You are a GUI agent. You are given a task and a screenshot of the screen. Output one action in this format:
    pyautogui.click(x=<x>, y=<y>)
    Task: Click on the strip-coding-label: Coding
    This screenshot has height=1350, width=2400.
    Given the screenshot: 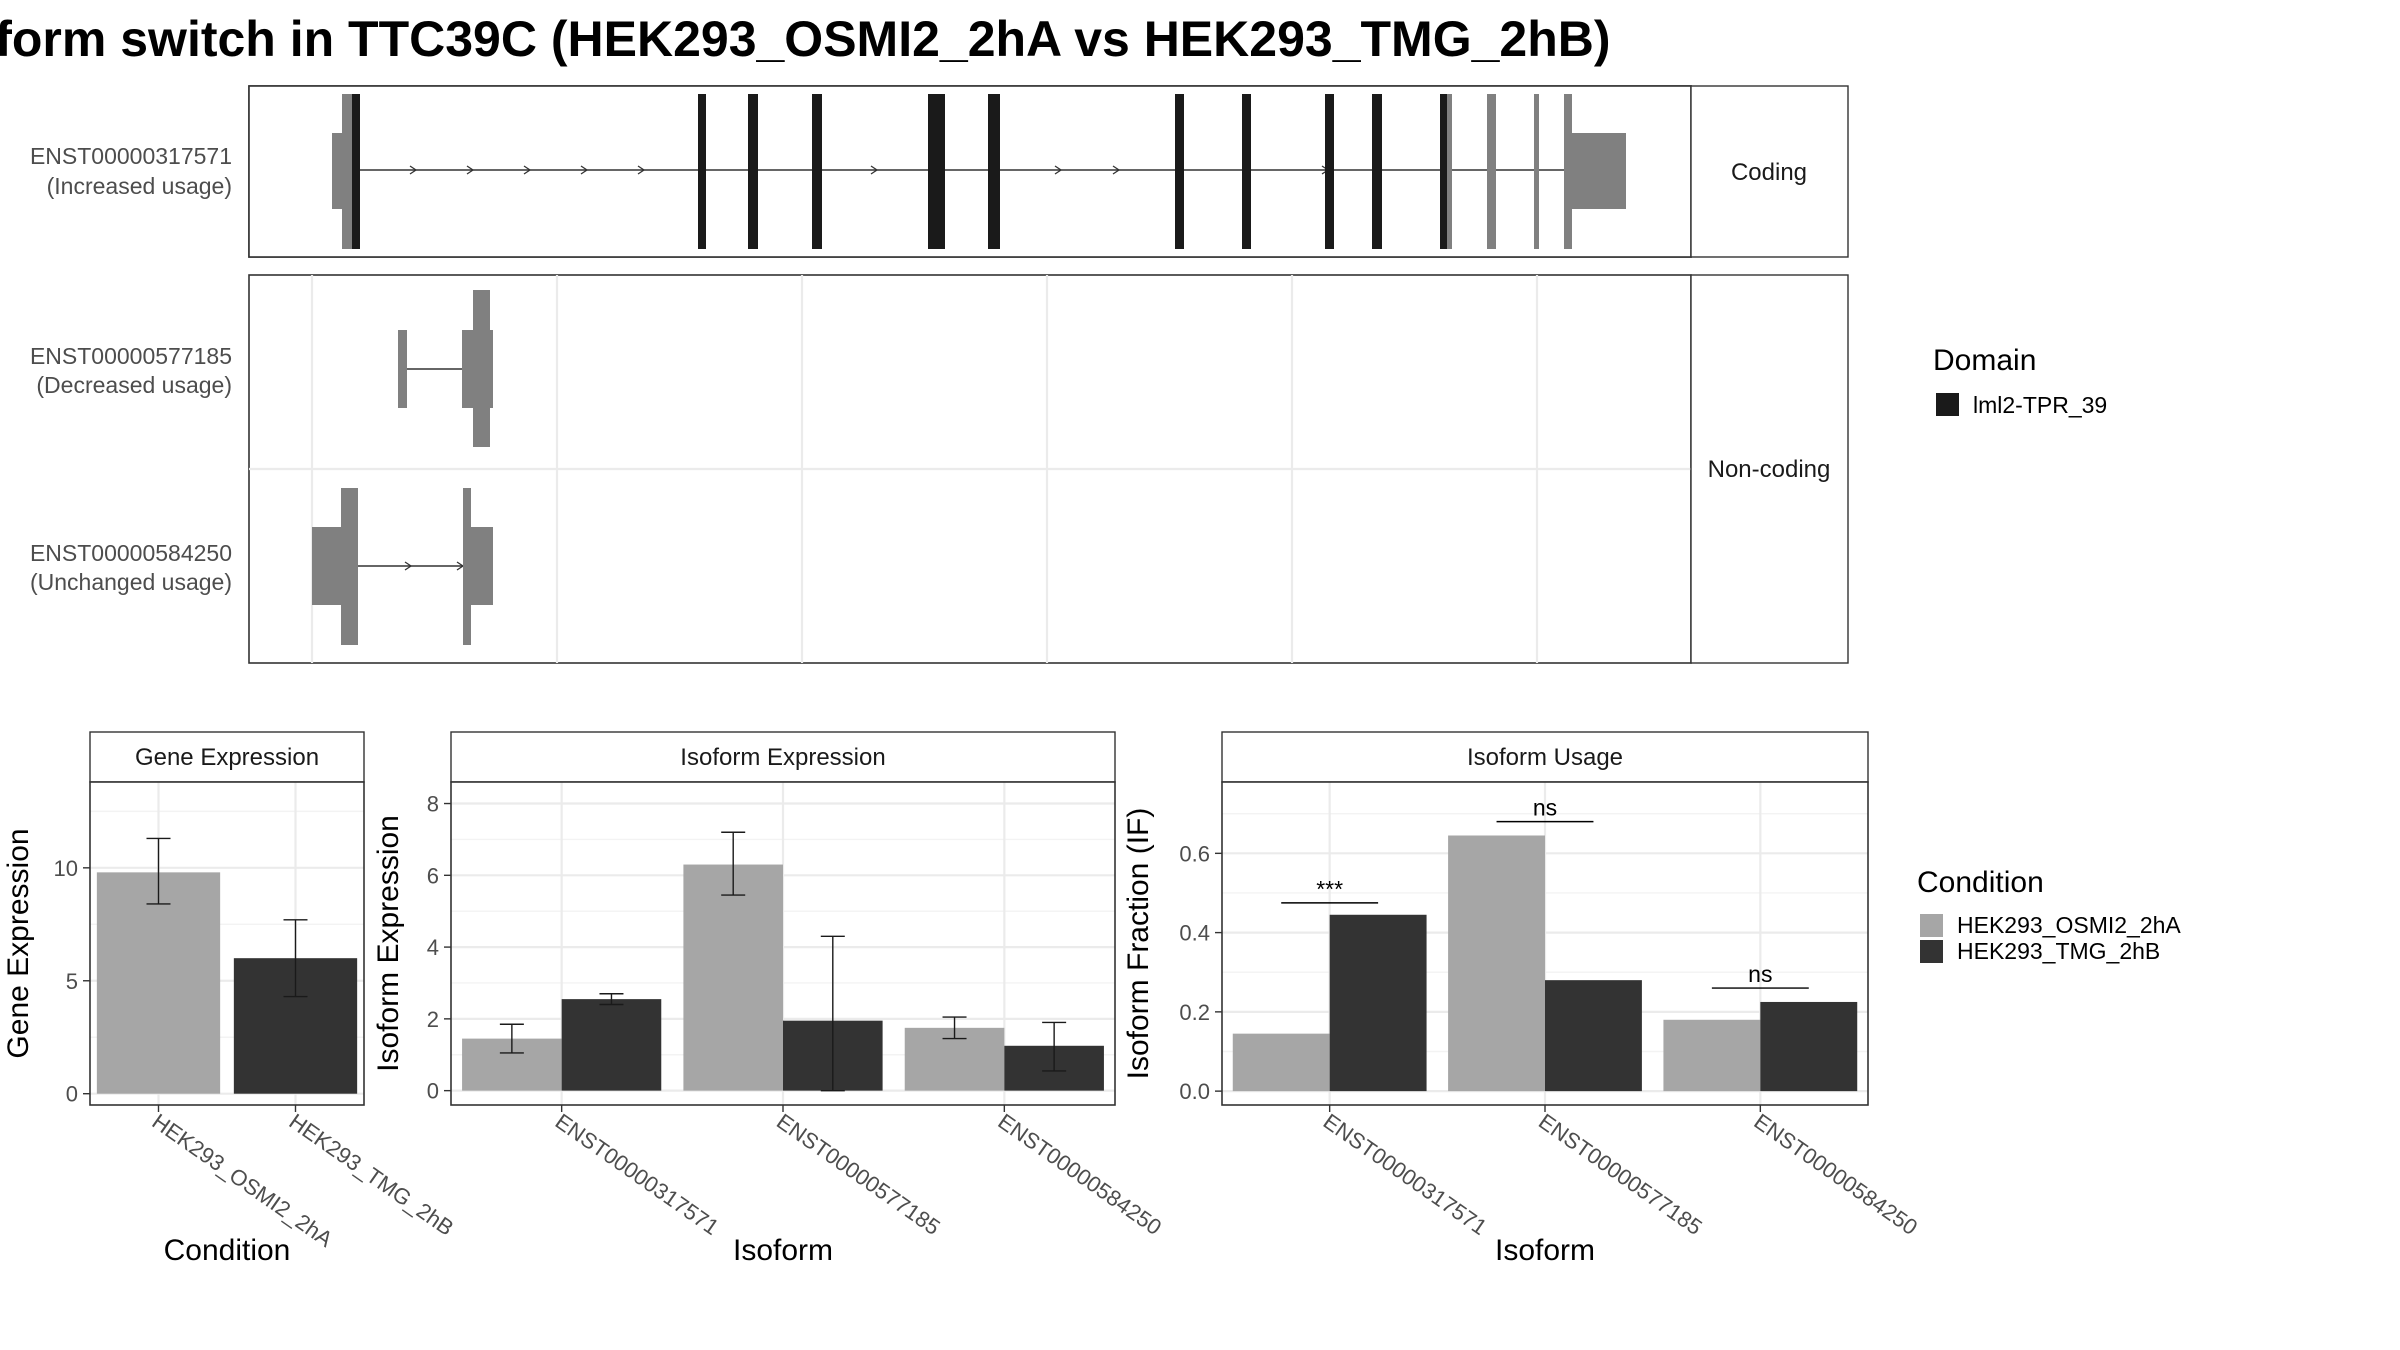 What is the action you would take?
    pyautogui.click(x=1769, y=172)
    